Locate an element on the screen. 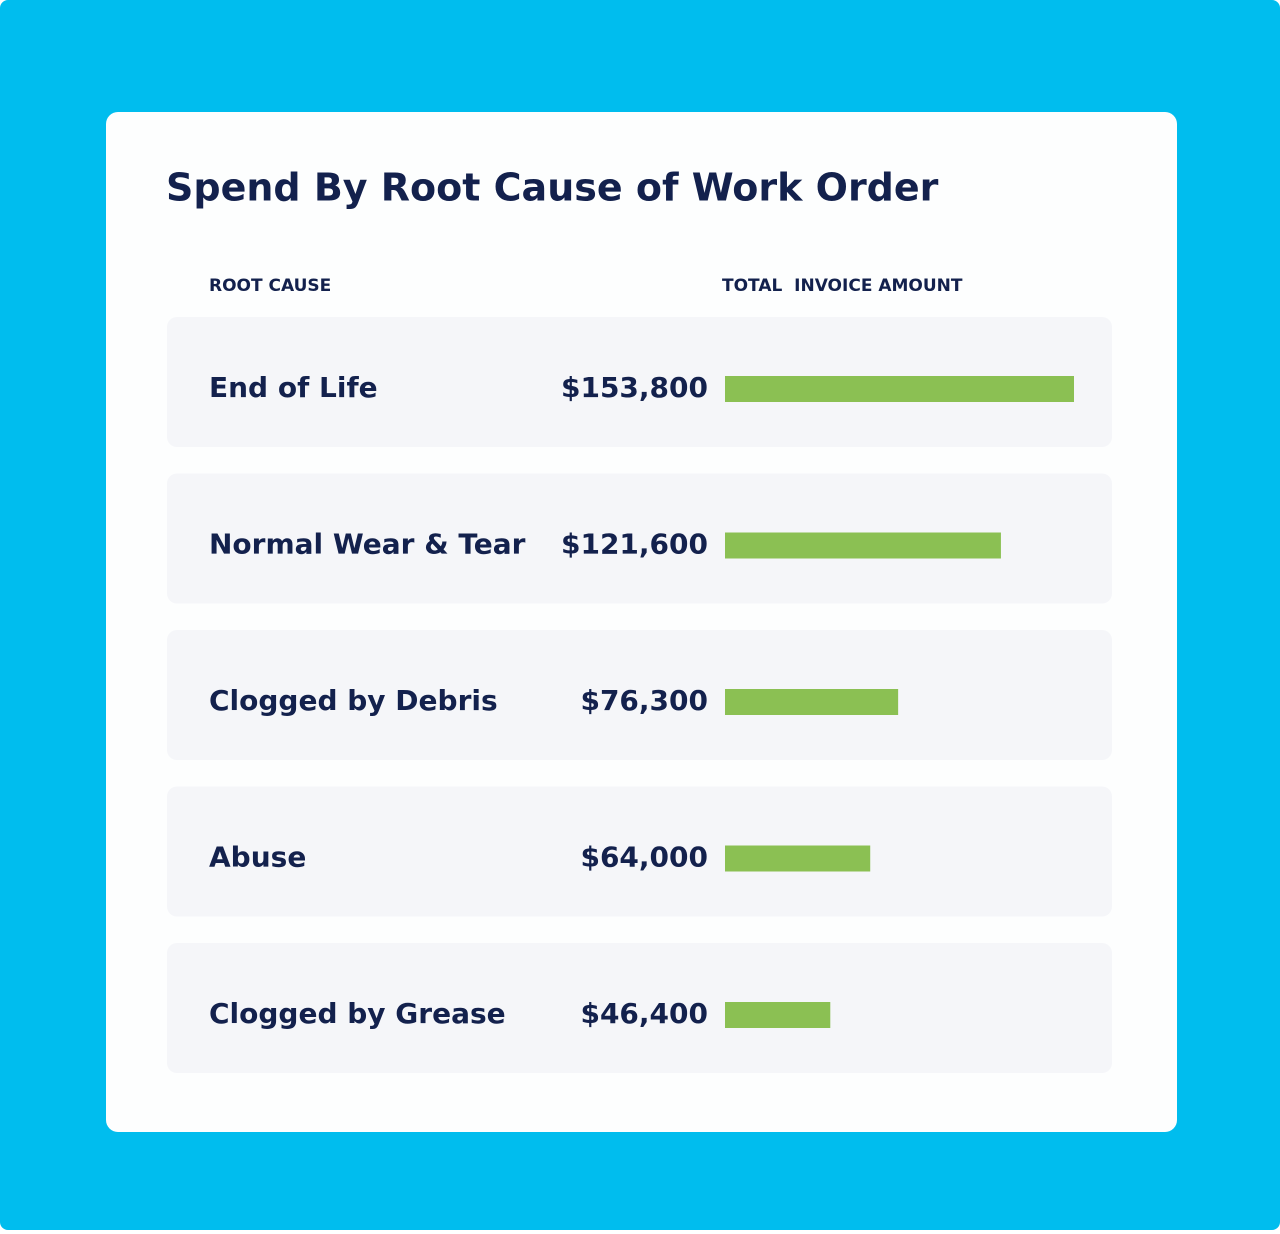 The width and height of the screenshot is (1280, 1234). column-header: TOTAL INVOICE AMOUNT is located at coordinates (842, 286).